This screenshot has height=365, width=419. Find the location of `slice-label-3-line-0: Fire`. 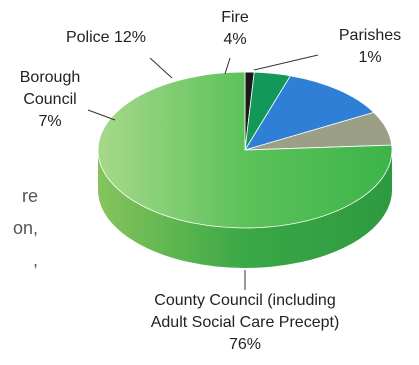

slice-label-3-line-0: Fire is located at coordinates (235, 17).